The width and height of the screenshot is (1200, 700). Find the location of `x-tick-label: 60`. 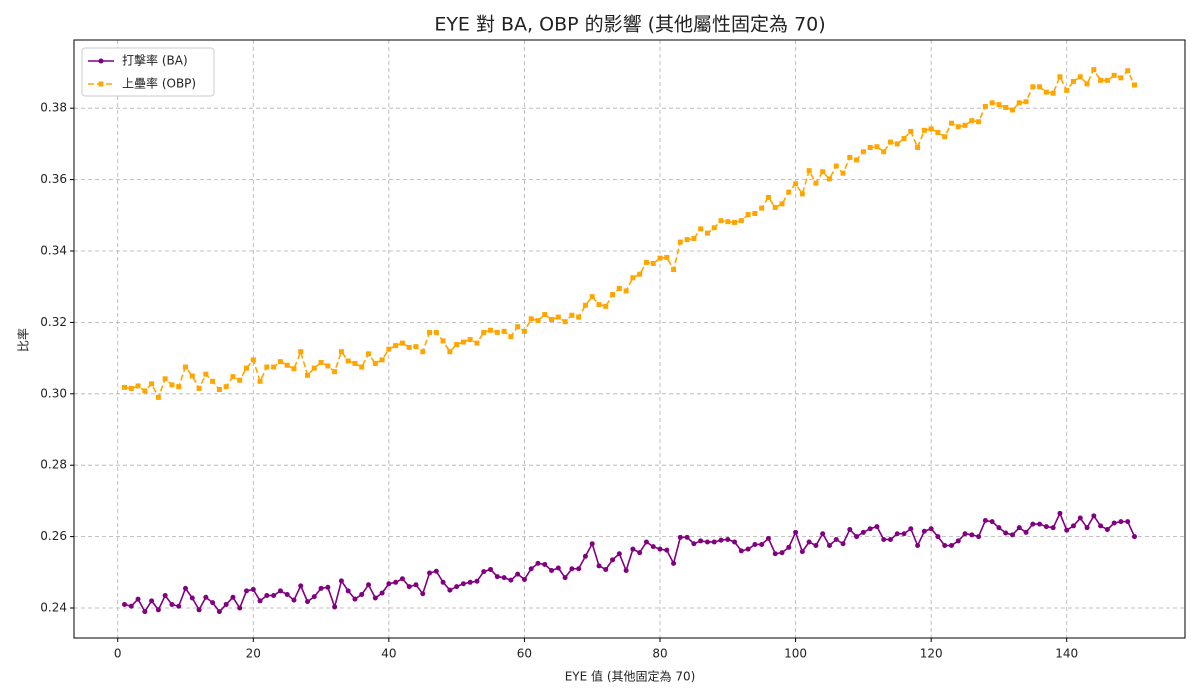

x-tick-label: 60 is located at coordinates (524, 654).